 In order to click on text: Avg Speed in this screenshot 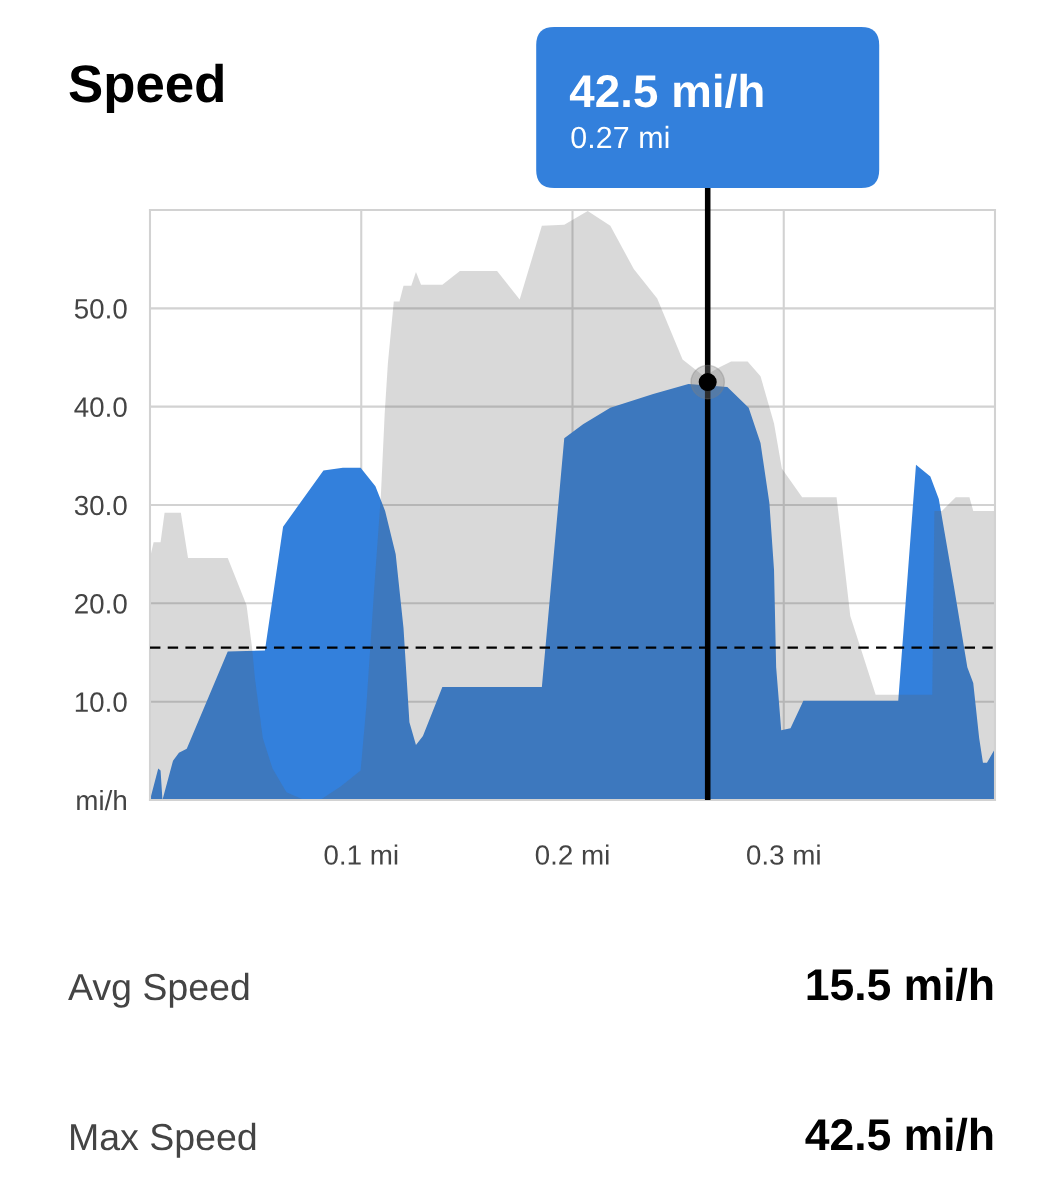, I will do `click(158, 990)`.